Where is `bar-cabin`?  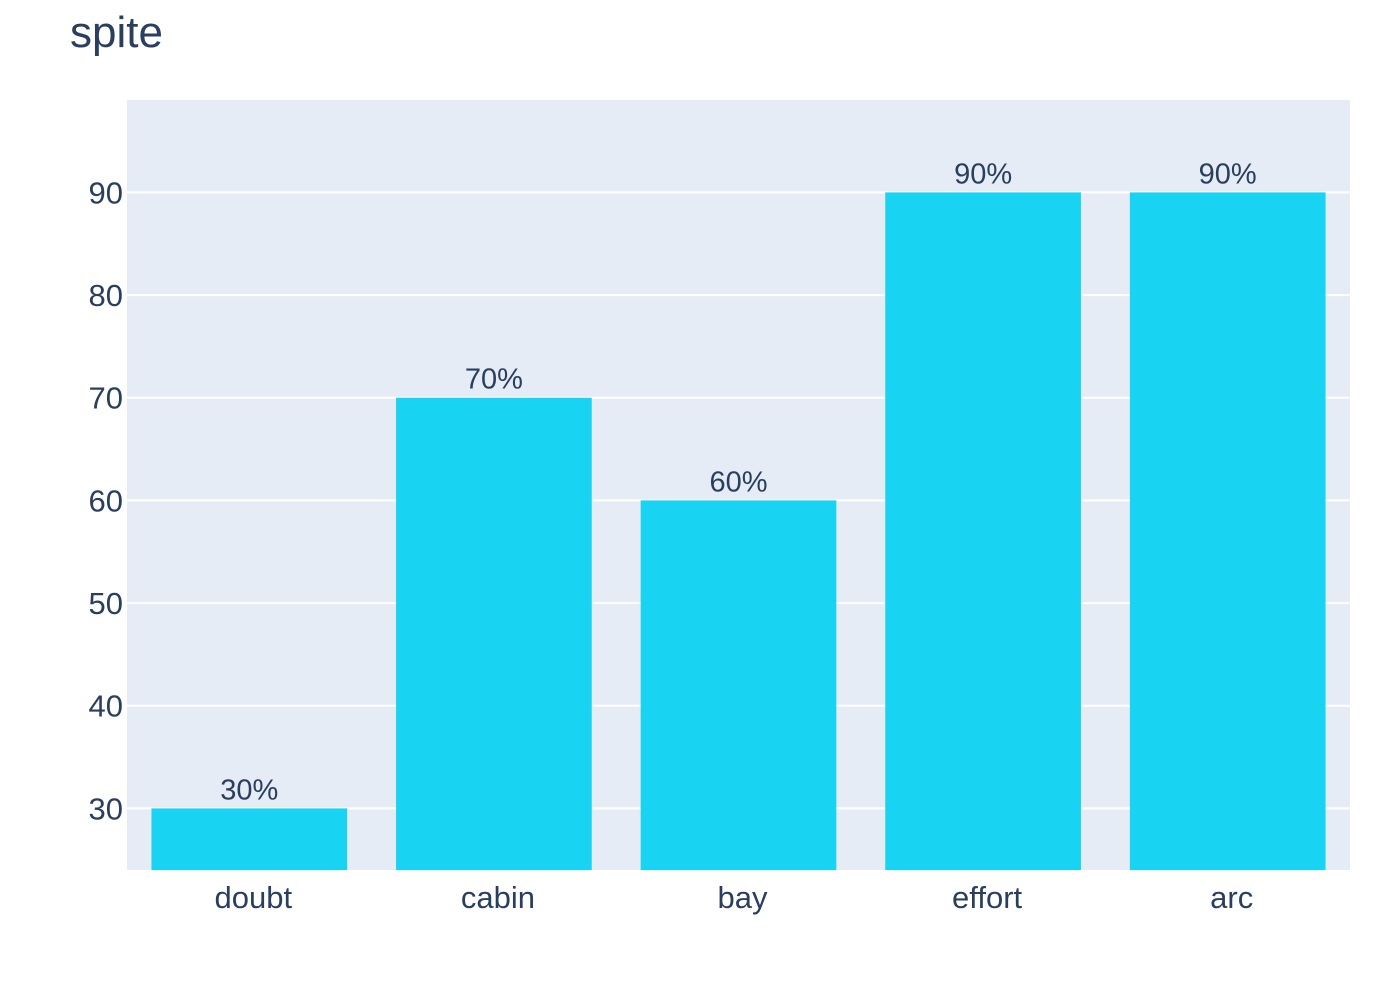
bar-cabin is located at coordinates (494, 633).